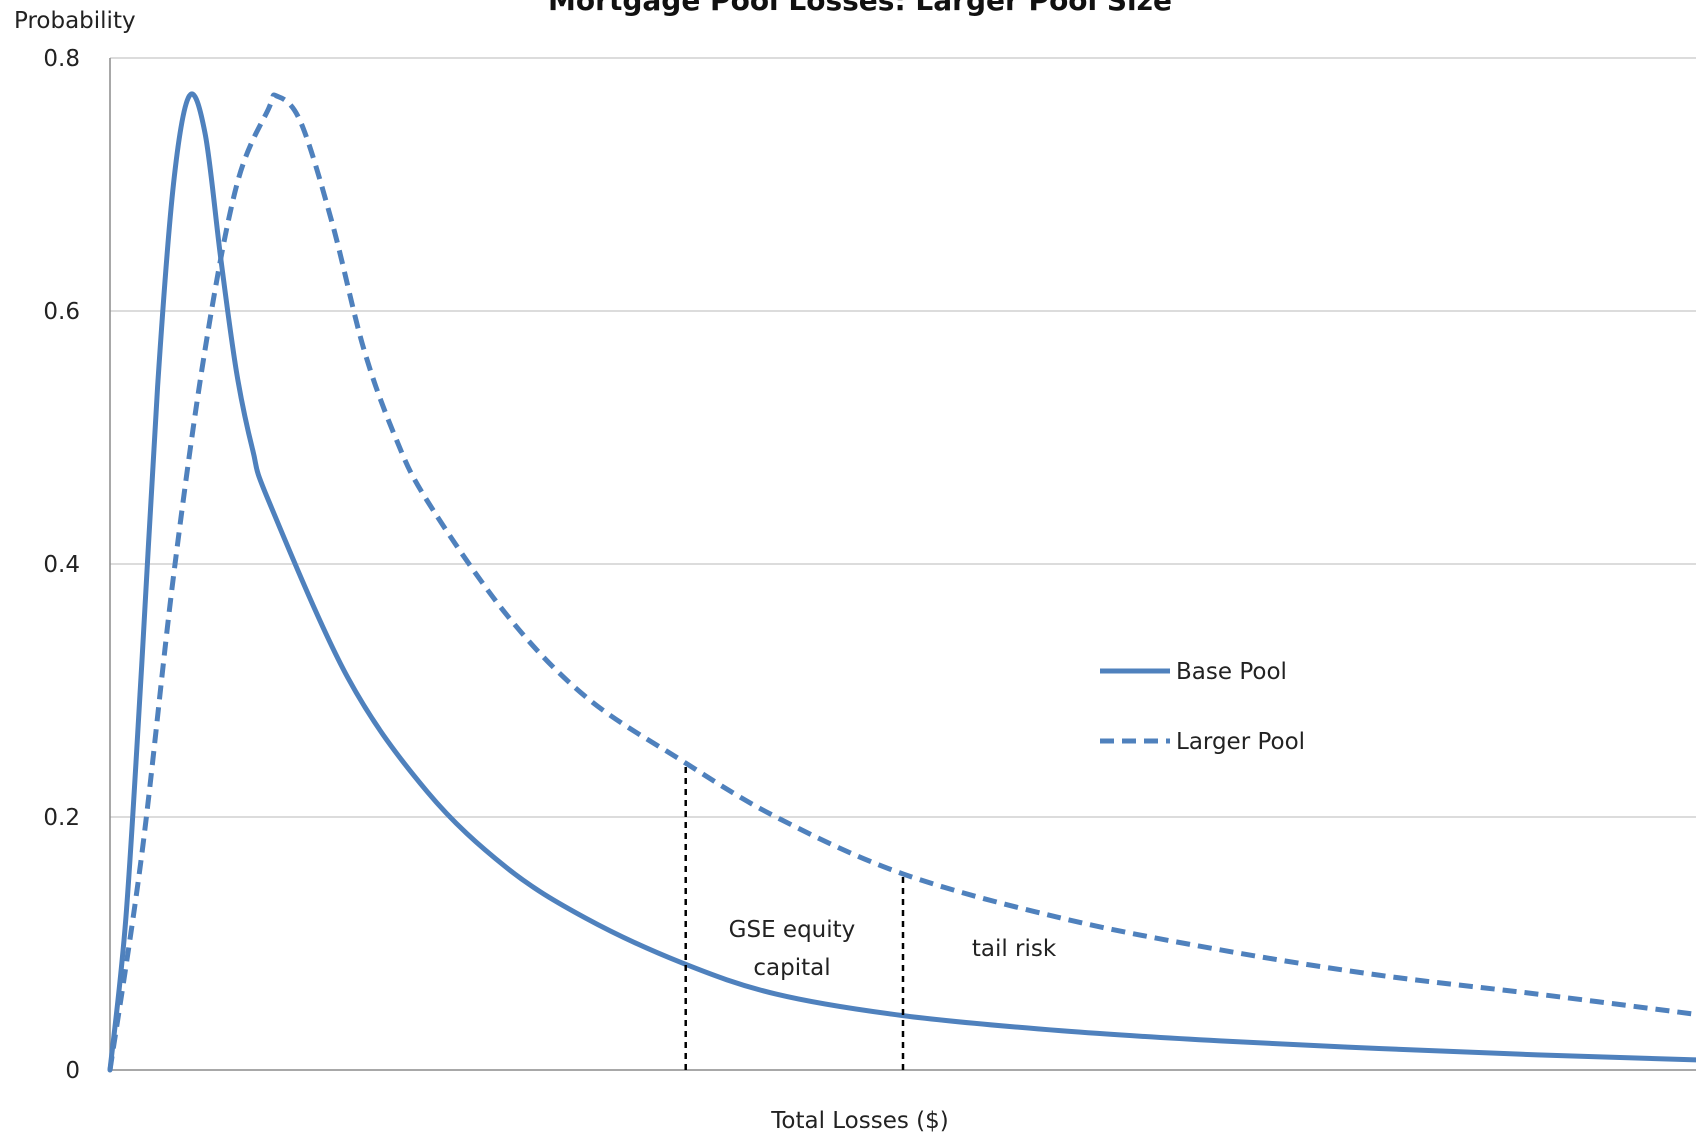  I want to click on y-tick-label: 0.2, so click(61, 818).